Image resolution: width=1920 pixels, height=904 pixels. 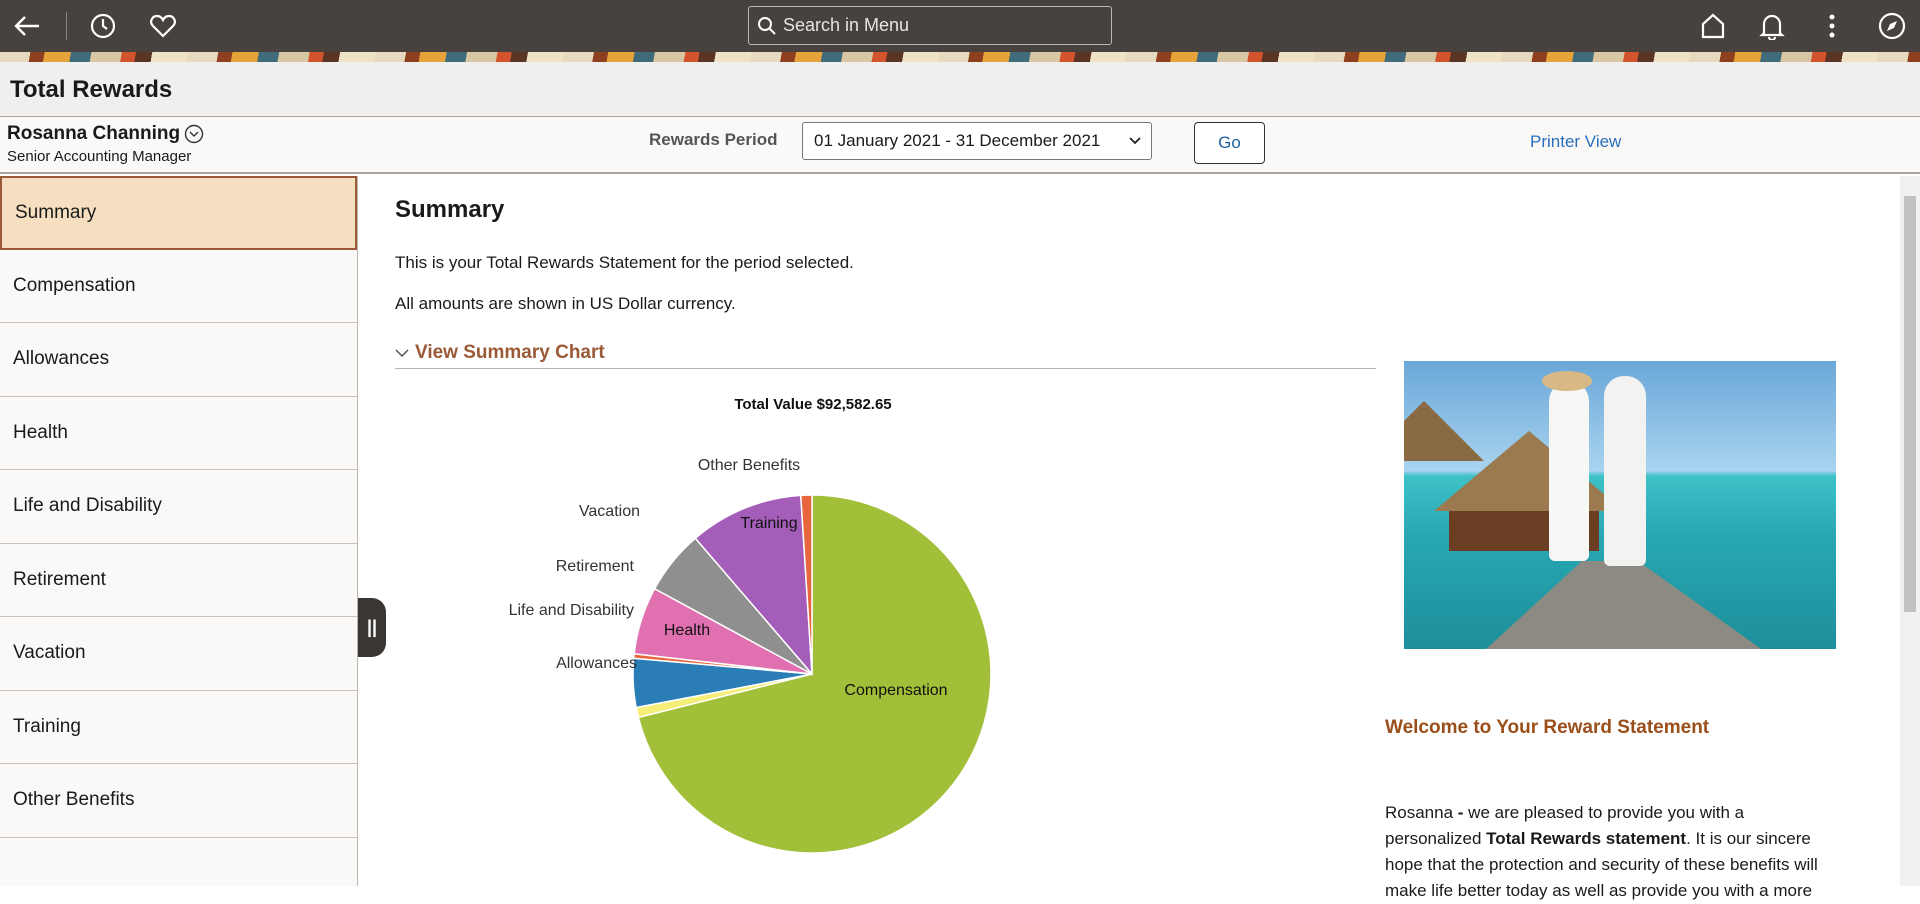 What do you see at coordinates (930, 25) in the screenshot?
I see `search-menu-input: Search in Menu` at bounding box center [930, 25].